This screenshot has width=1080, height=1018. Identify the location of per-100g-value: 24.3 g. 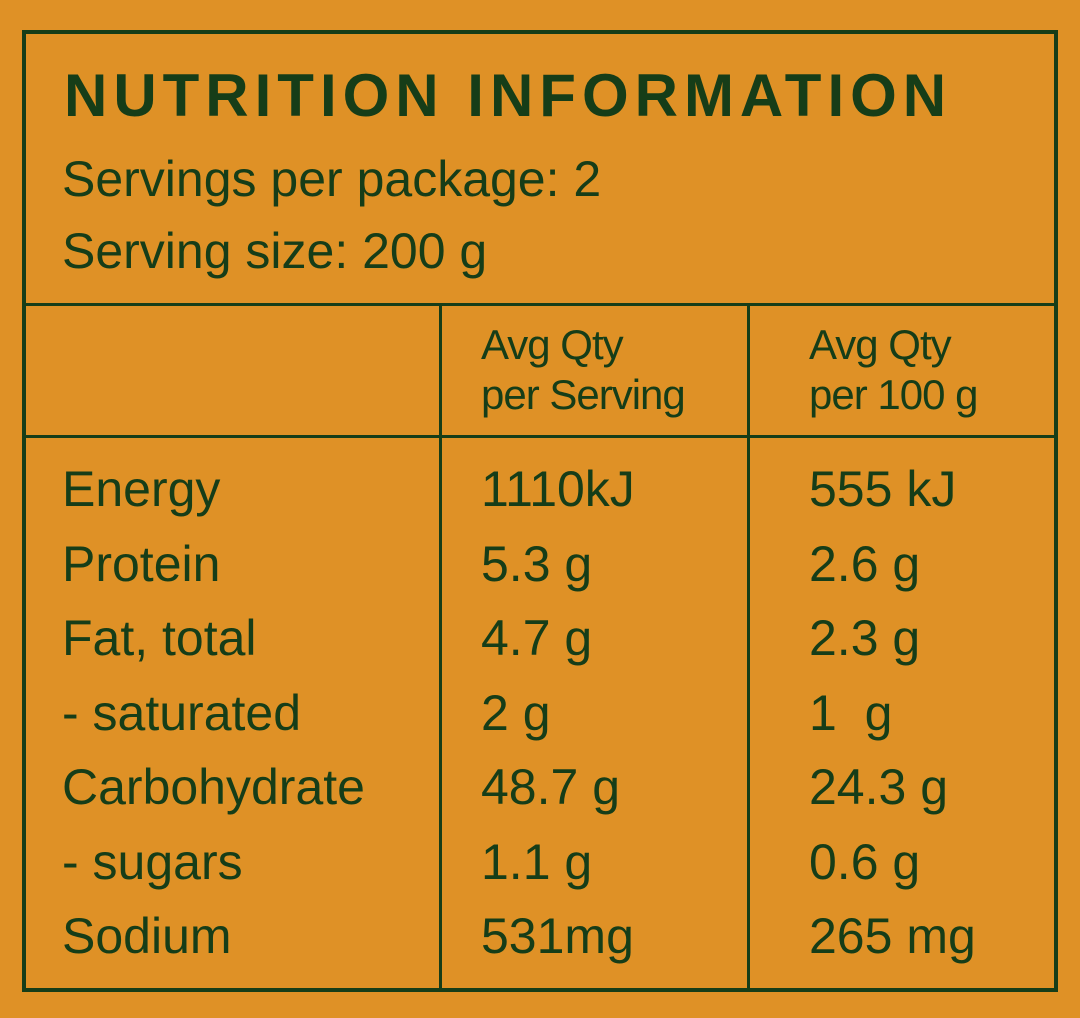
(879, 787).